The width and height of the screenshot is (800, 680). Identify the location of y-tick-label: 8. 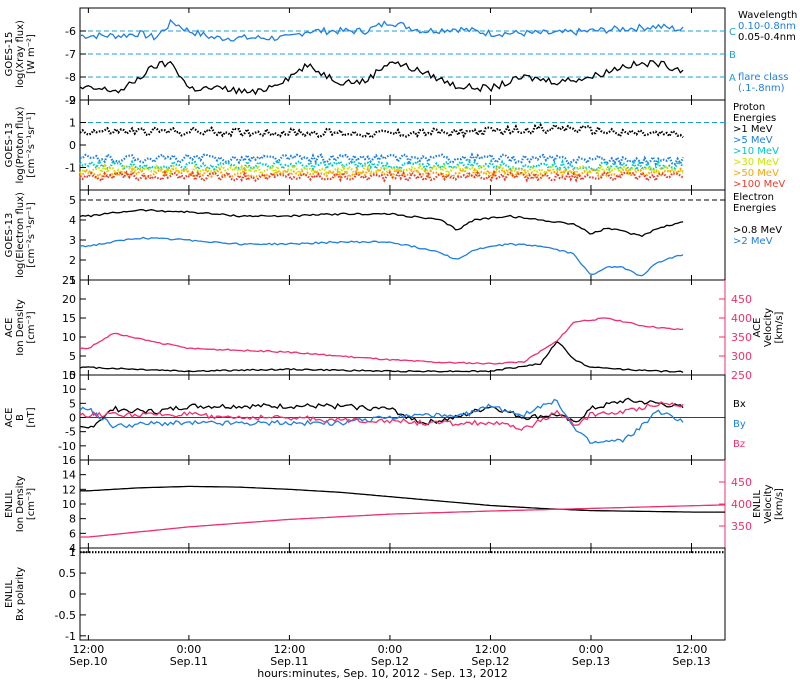
(72, 519).